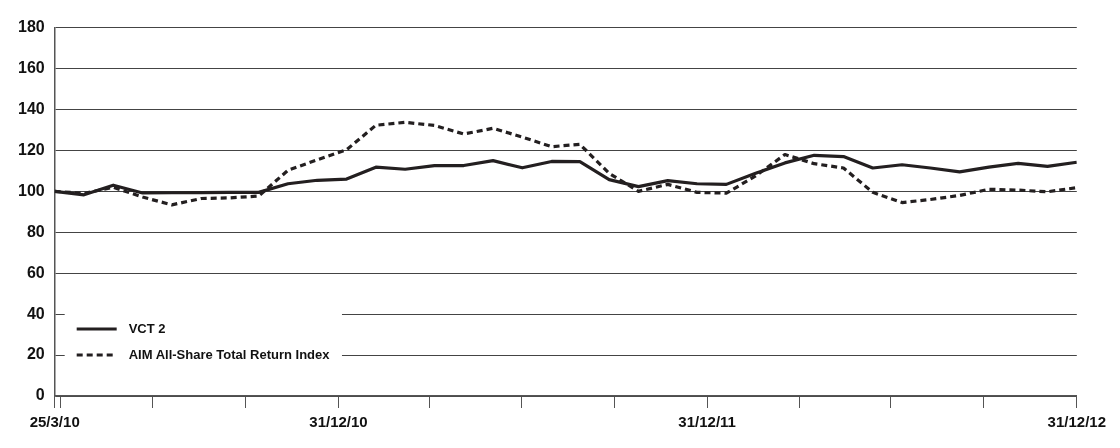 The image size is (1120, 448). What do you see at coordinates (338, 422) in the screenshot?
I see `x-tick-label: 31/12/10` at bounding box center [338, 422].